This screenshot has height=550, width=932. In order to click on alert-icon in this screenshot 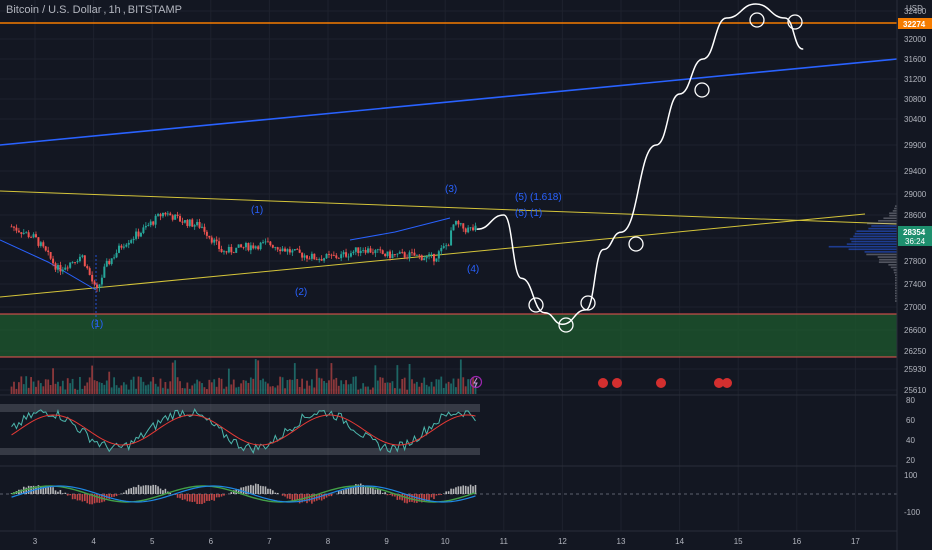, I will do `click(476, 382)`.